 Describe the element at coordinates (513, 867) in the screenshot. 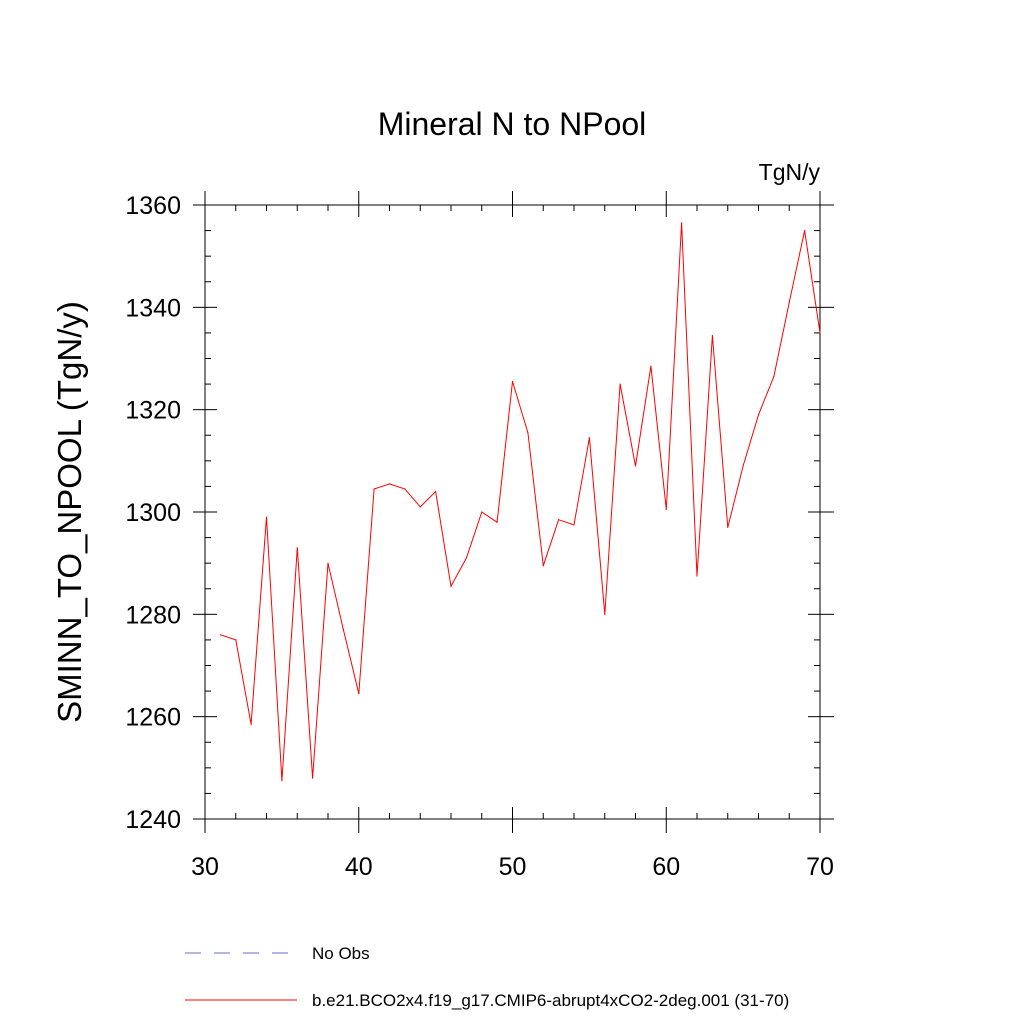

I see `x-tick-label: 50` at that location.